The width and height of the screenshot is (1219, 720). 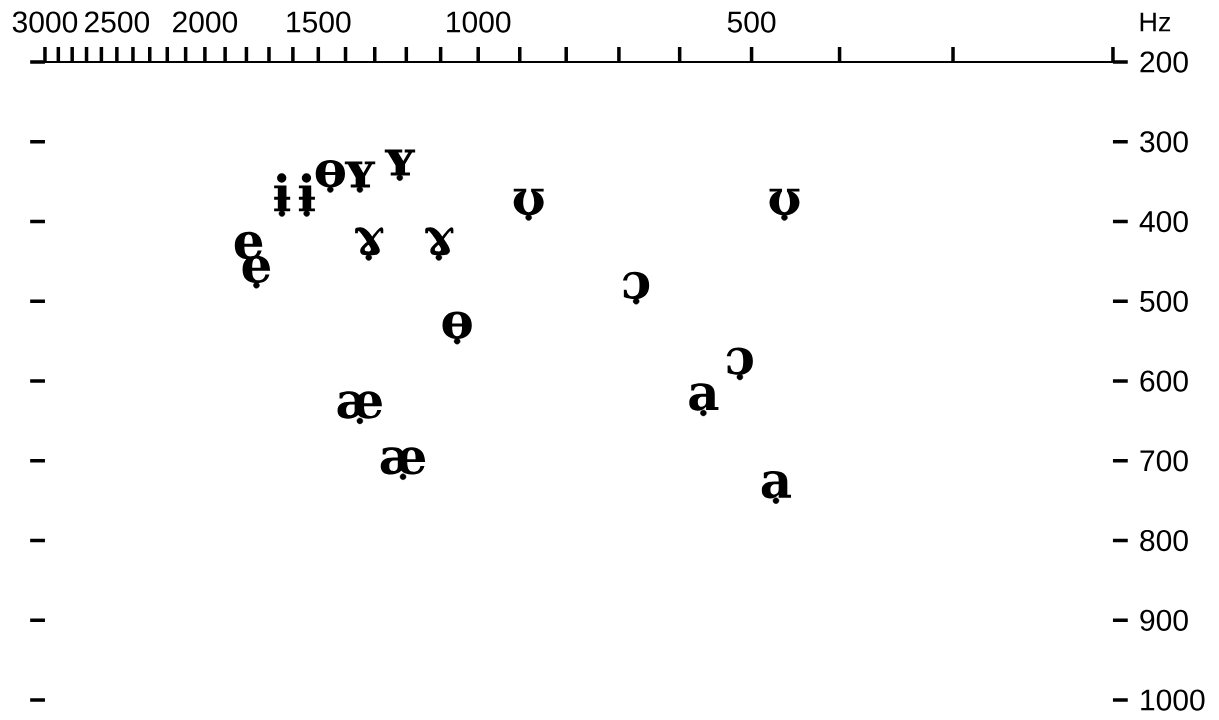 What do you see at coordinates (1155, 22) in the screenshot?
I see `x-axis-title: Hz` at bounding box center [1155, 22].